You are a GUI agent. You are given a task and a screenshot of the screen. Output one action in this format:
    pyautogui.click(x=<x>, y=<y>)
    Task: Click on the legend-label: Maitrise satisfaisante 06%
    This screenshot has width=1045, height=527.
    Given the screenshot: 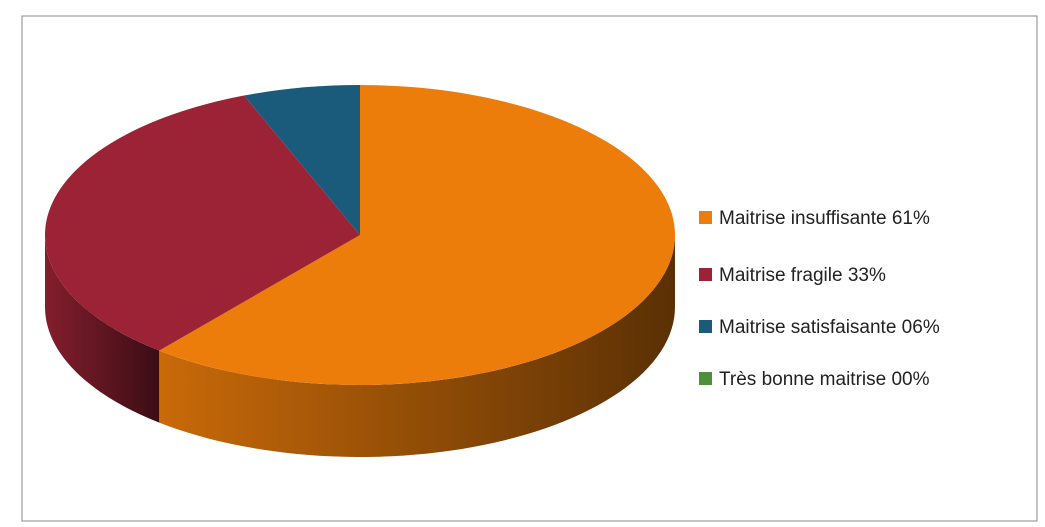 What is the action you would take?
    pyautogui.click(x=829, y=327)
    